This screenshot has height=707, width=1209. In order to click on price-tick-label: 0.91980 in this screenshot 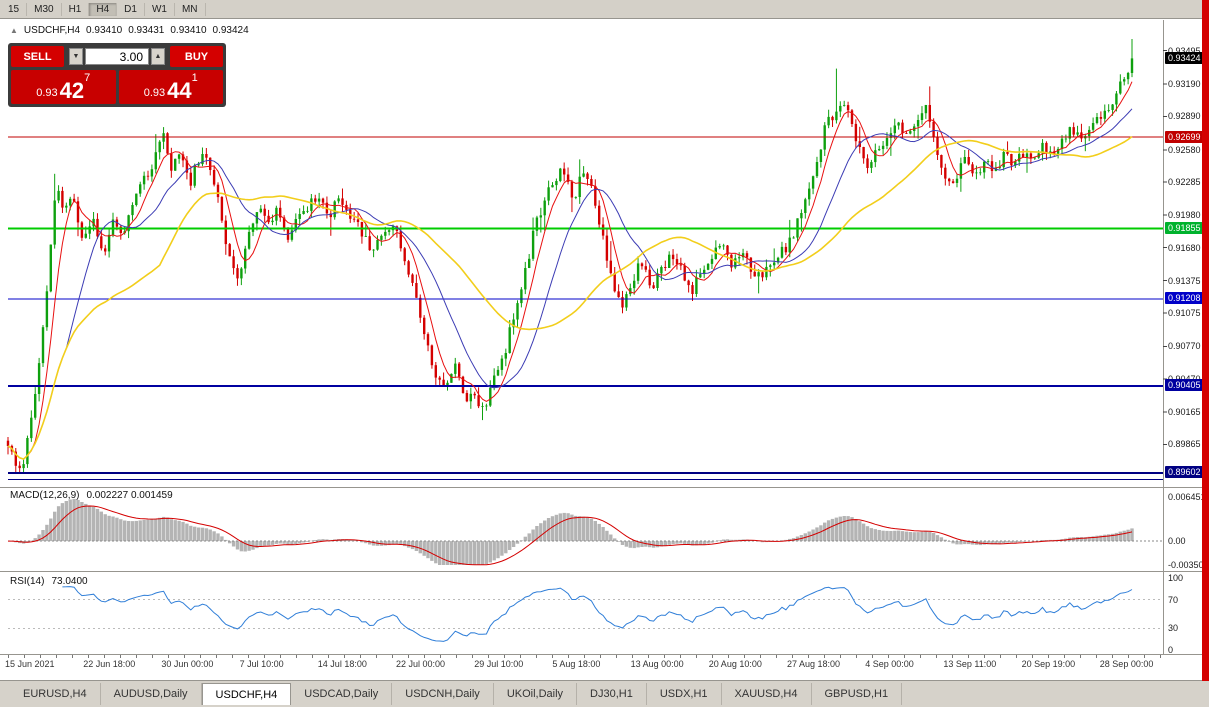, I will do `click(1184, 215)`.